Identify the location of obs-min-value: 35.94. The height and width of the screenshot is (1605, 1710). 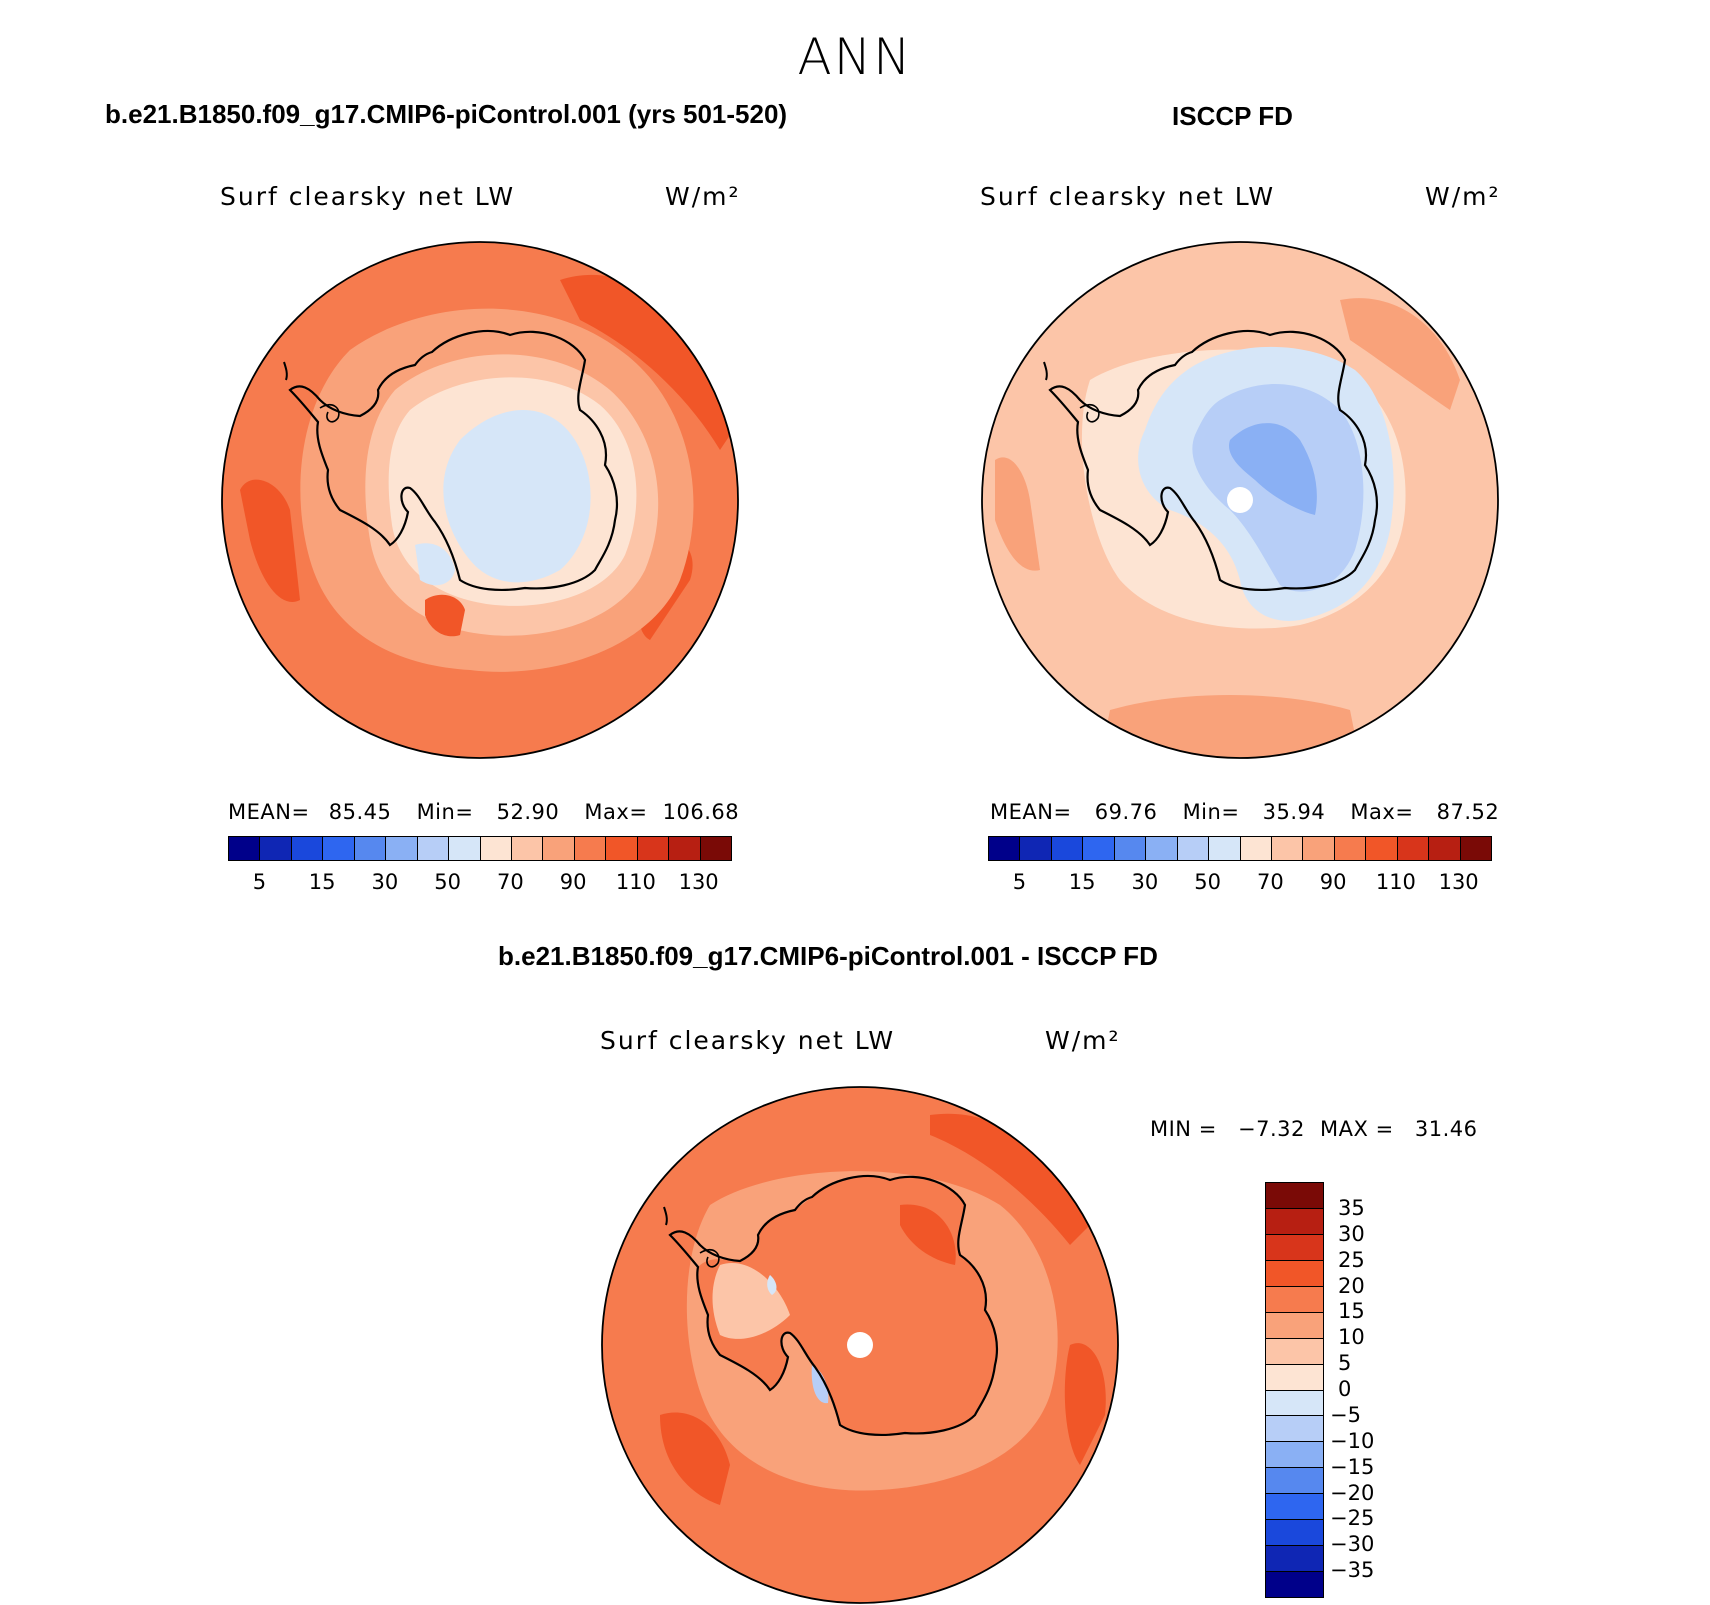
(1294, 812).